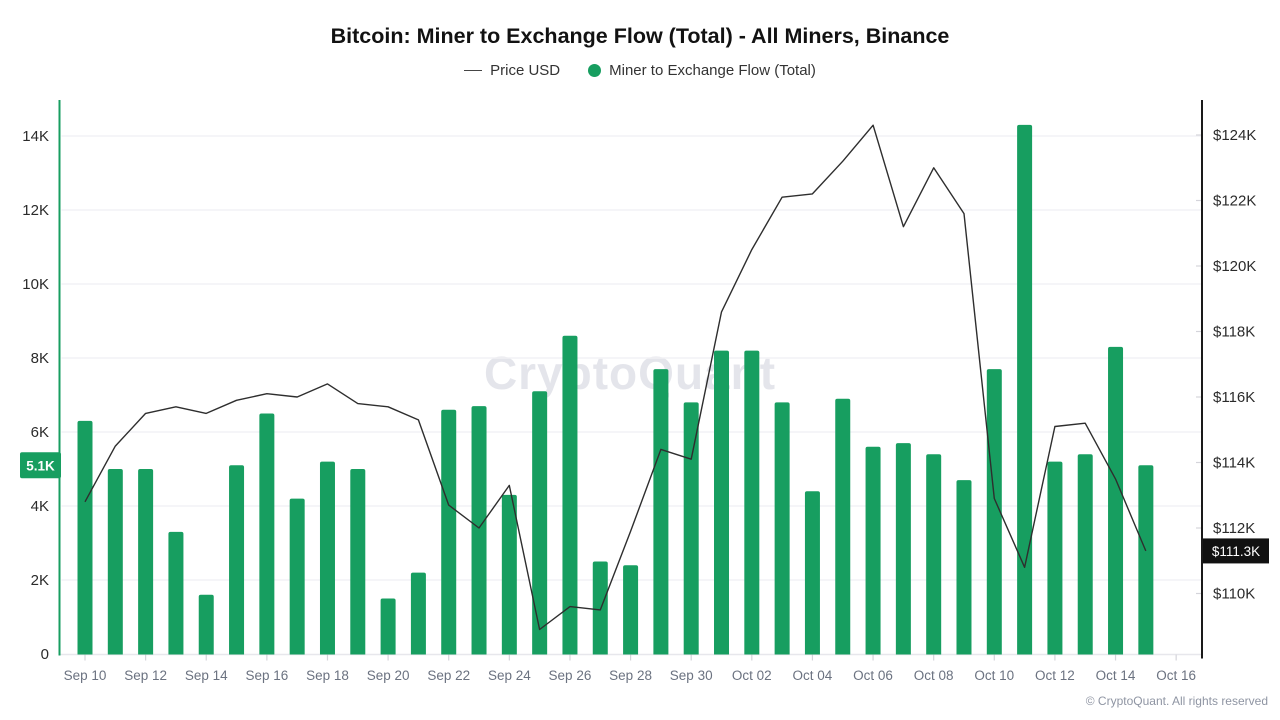  Describe the element at coordinates (595, 70) in the screenshot. I see `flow-dot-icon` at that location.